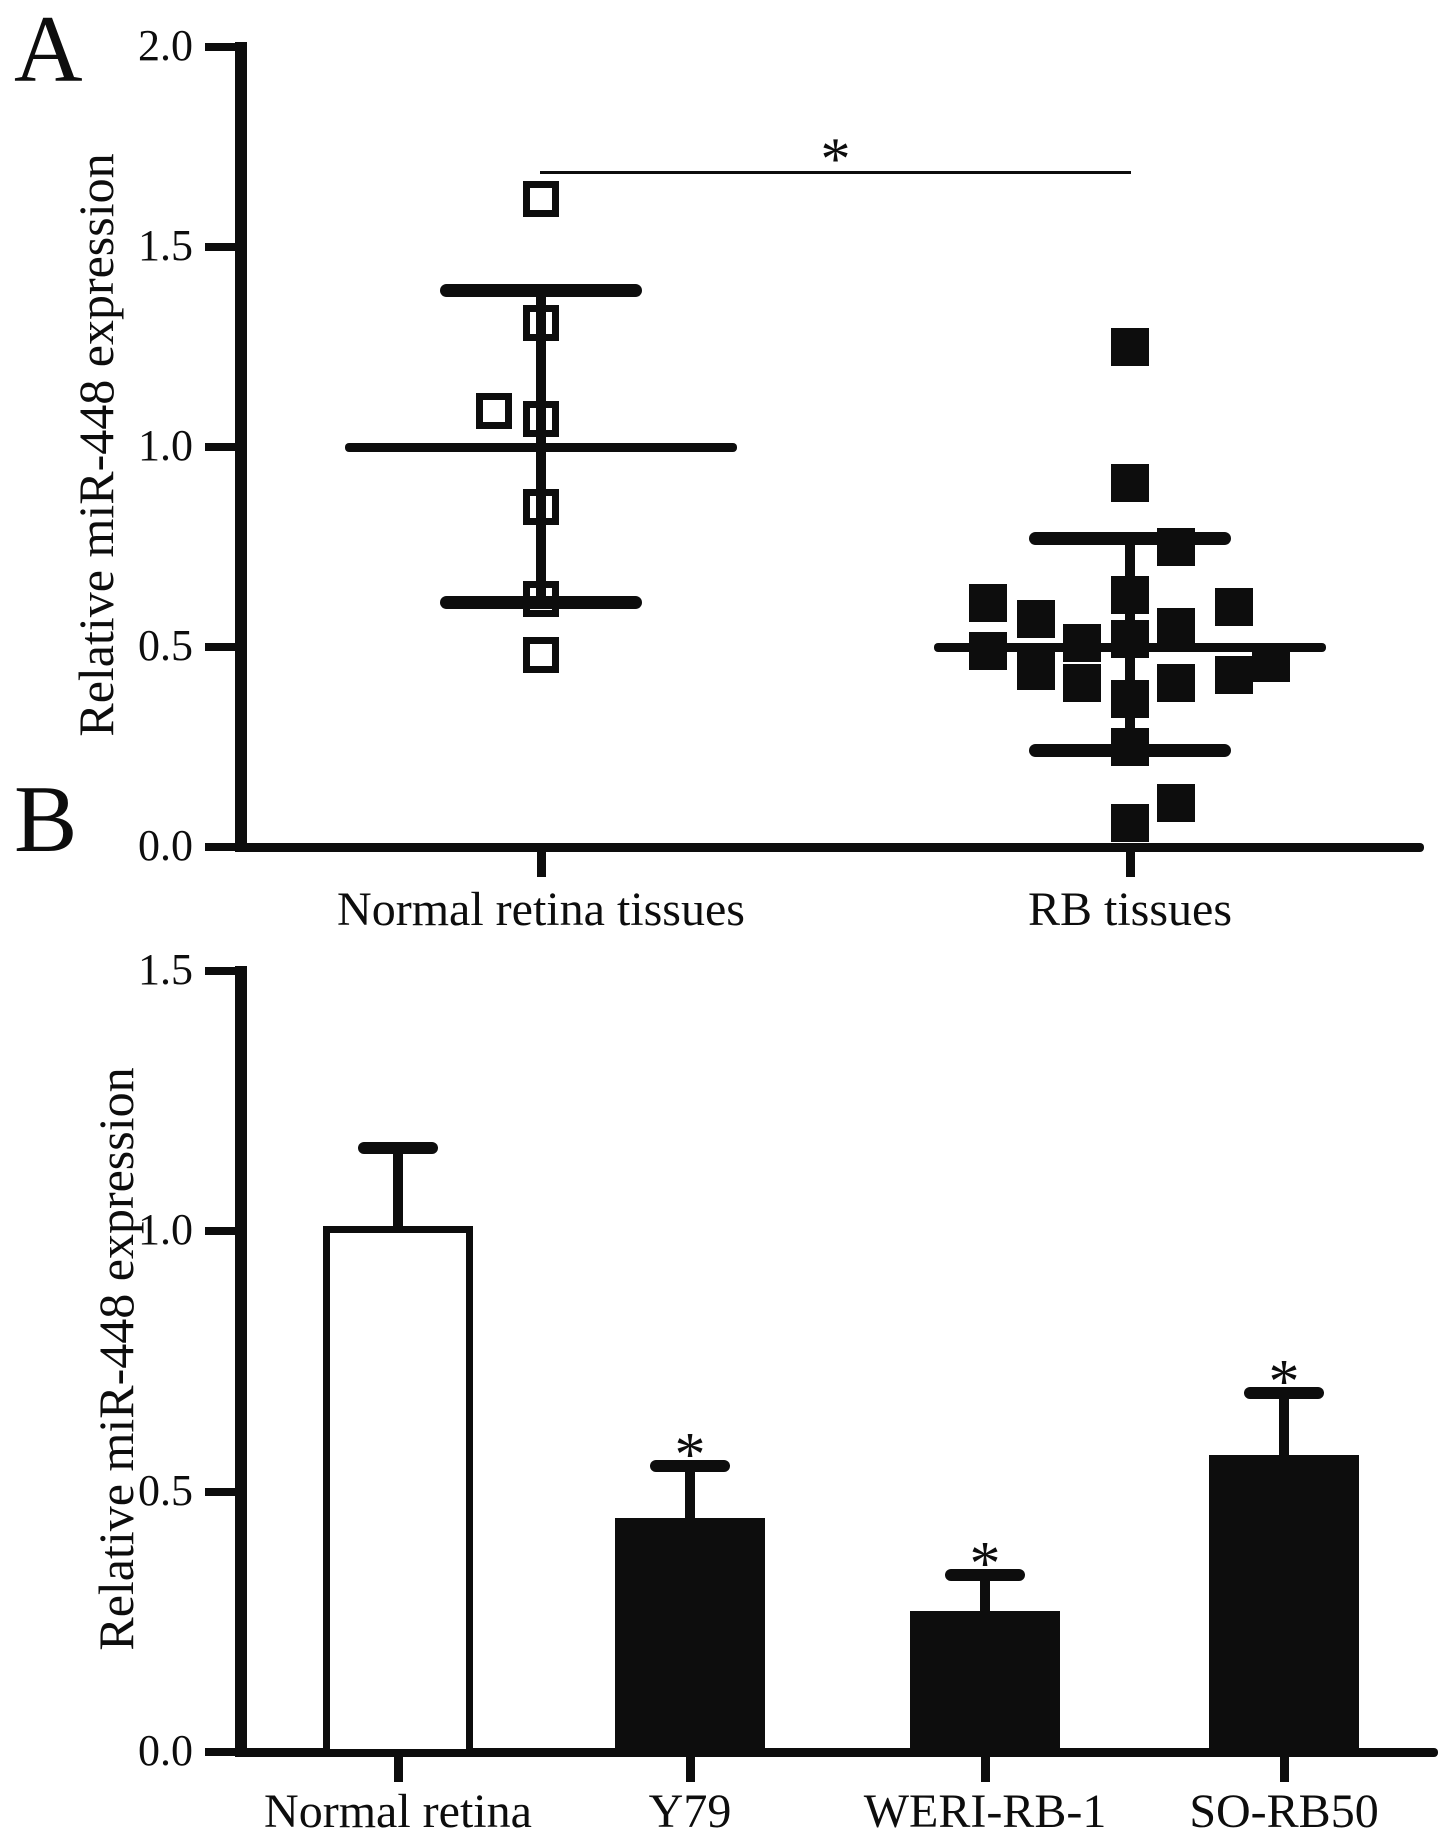 The image size is (1441, 1835). What do you see at coordinates (690, 1810) in the screenshot?
I see `x-category-label: Y79` at bounding box center [690, 1810].